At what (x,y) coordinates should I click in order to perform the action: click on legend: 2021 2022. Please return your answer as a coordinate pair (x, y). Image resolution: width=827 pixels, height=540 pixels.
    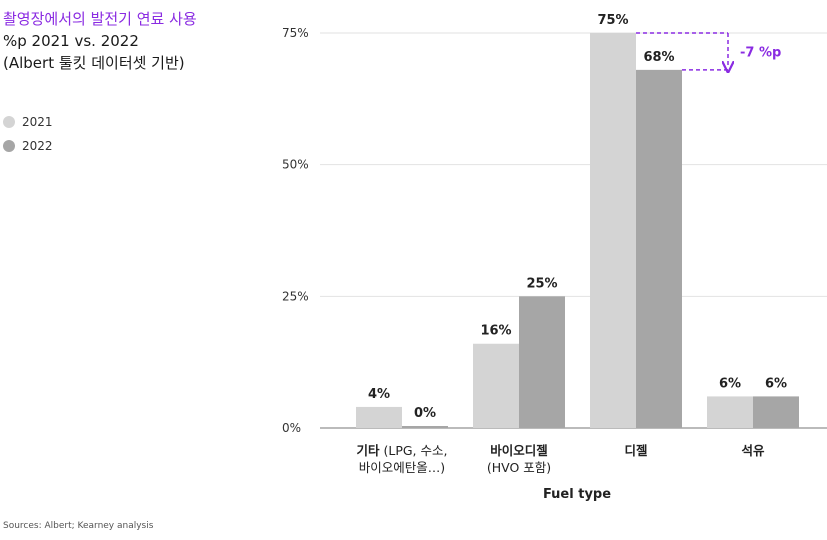
    Looking at the image, I should click on (28, 134).